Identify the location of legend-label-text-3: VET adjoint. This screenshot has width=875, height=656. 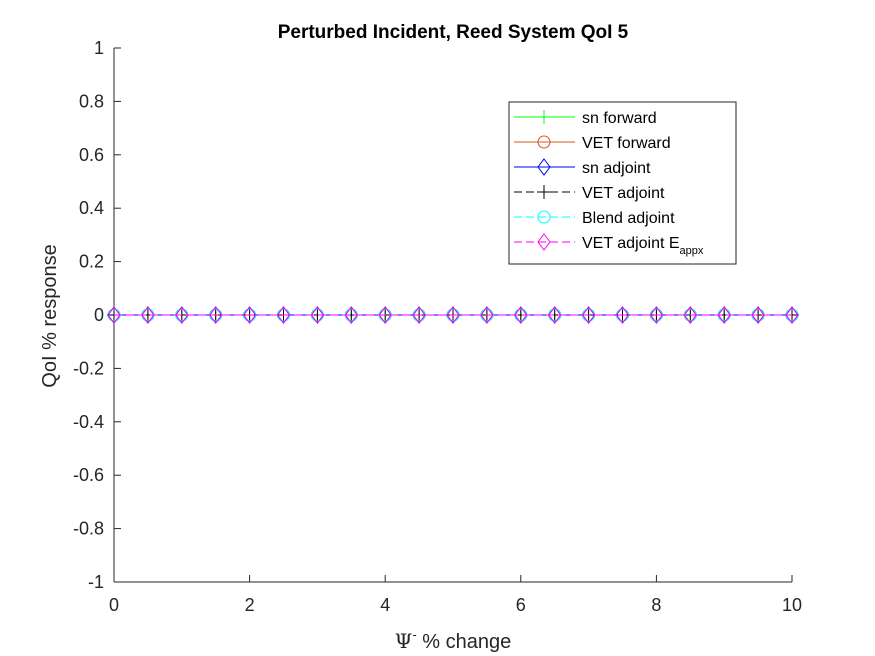
(623, 193).